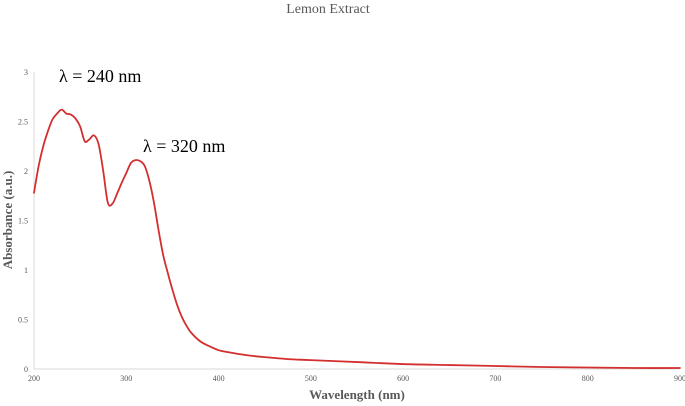 The image size is (685, 406). I want to click on x-tick-label: 700, so click(495, 378).